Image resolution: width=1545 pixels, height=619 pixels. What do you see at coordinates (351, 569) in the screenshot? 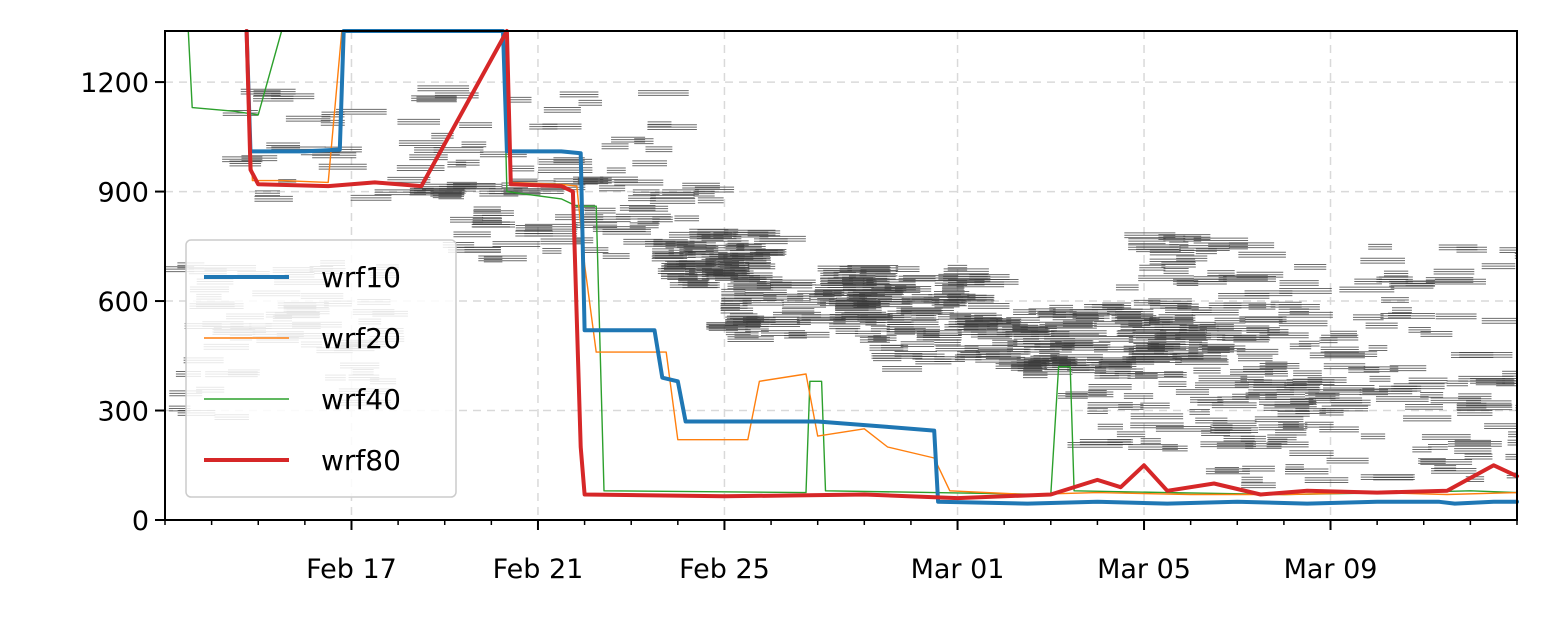
I see `x-tick-label: Feb 17` at bounding box center [351, 569].